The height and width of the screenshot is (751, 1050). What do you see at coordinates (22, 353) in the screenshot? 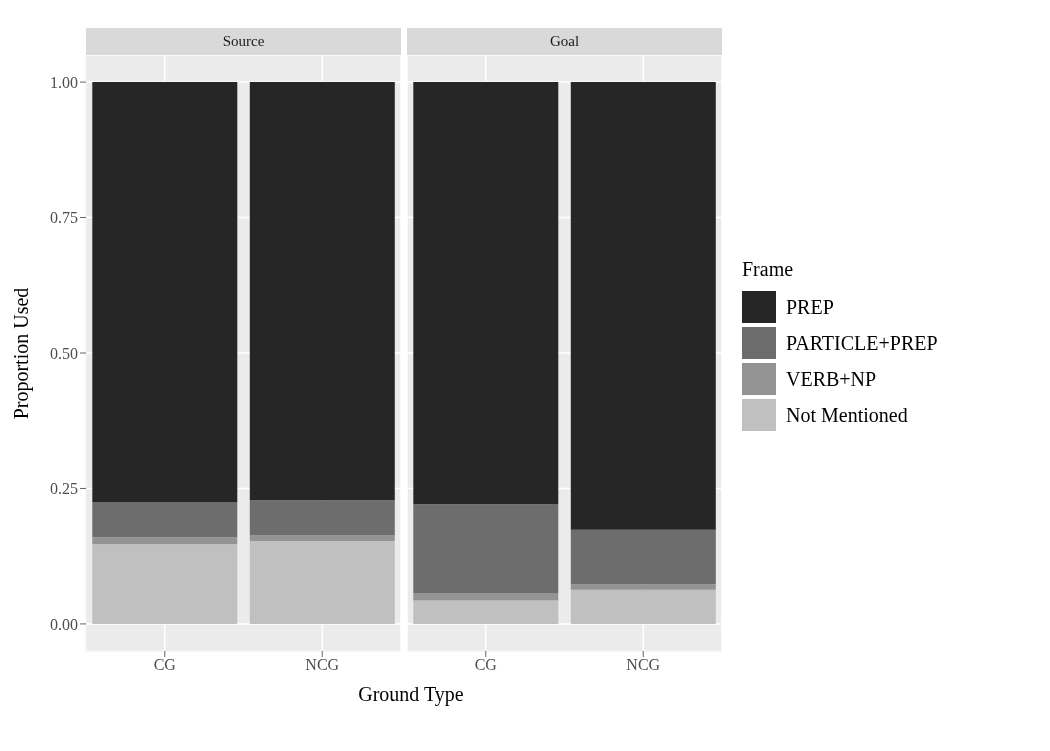
I see `y-axis-title: Proportion Used` at bounding box center [22, 353].